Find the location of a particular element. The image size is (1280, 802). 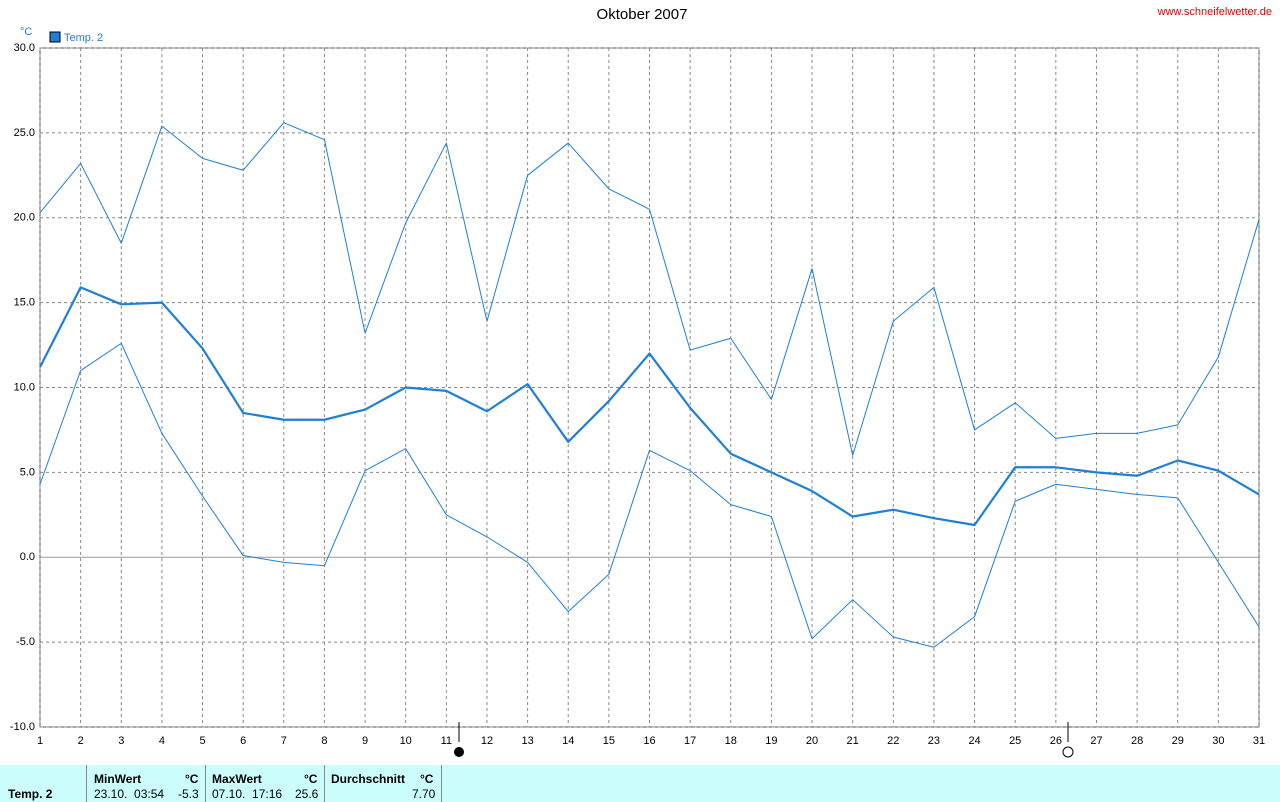

x-tick-label: 14 is located at coordinates (568, 741).